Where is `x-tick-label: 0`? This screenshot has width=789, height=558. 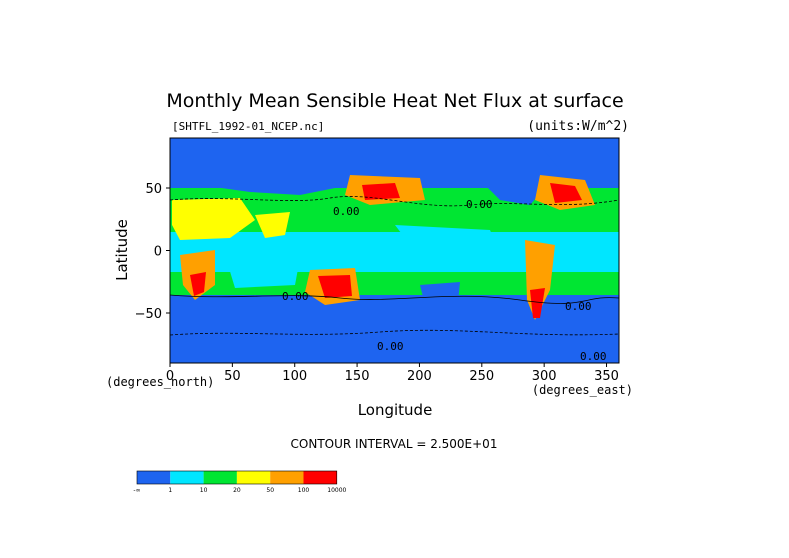 x-tick-label: 0 is located at coordinates (170, 376).